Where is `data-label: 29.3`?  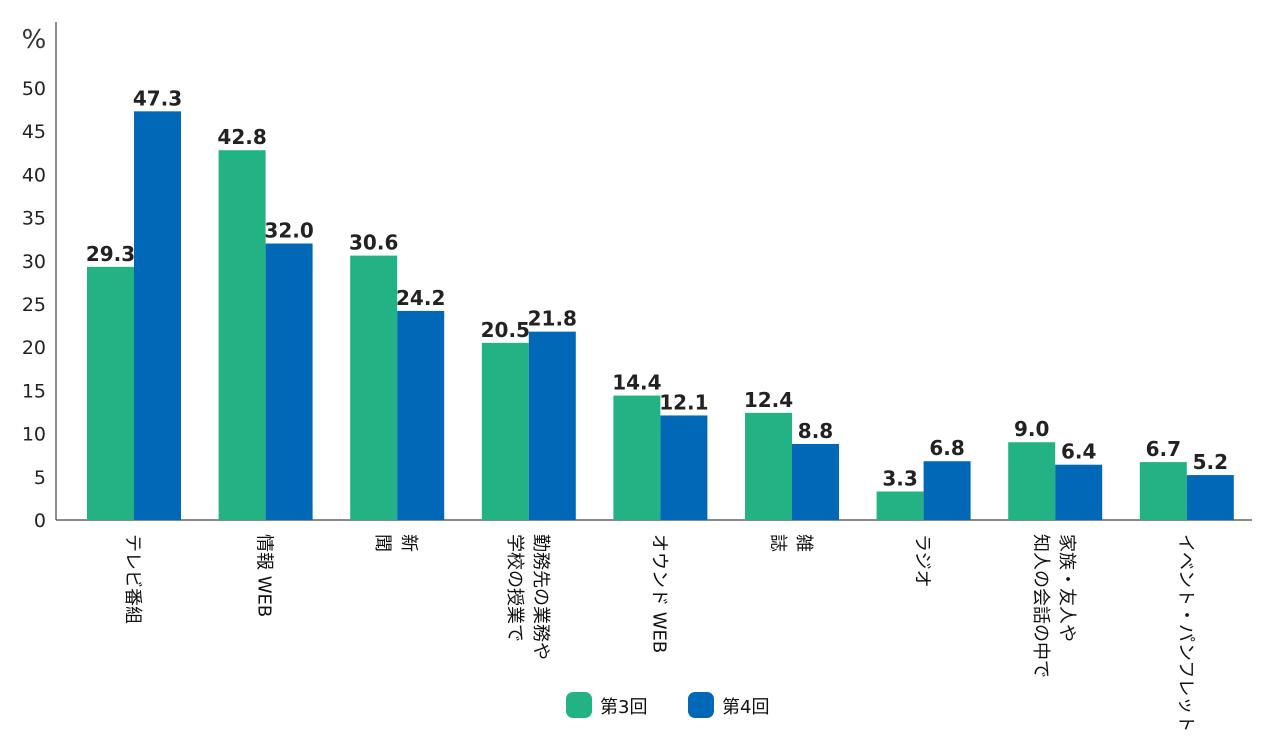
data-label: 29.3 is located at coordinates (110, 254).